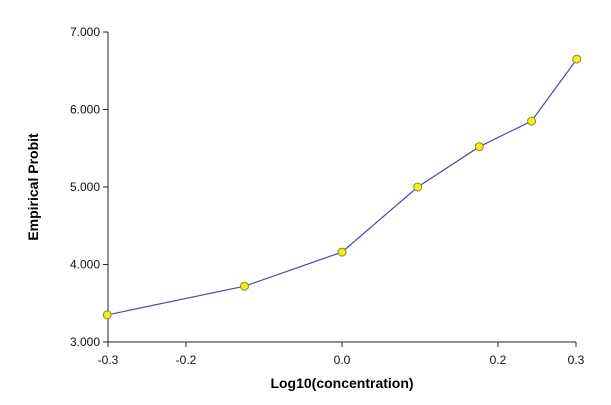  I want to click on x-tick-label: -0.3, so click(108, 360).